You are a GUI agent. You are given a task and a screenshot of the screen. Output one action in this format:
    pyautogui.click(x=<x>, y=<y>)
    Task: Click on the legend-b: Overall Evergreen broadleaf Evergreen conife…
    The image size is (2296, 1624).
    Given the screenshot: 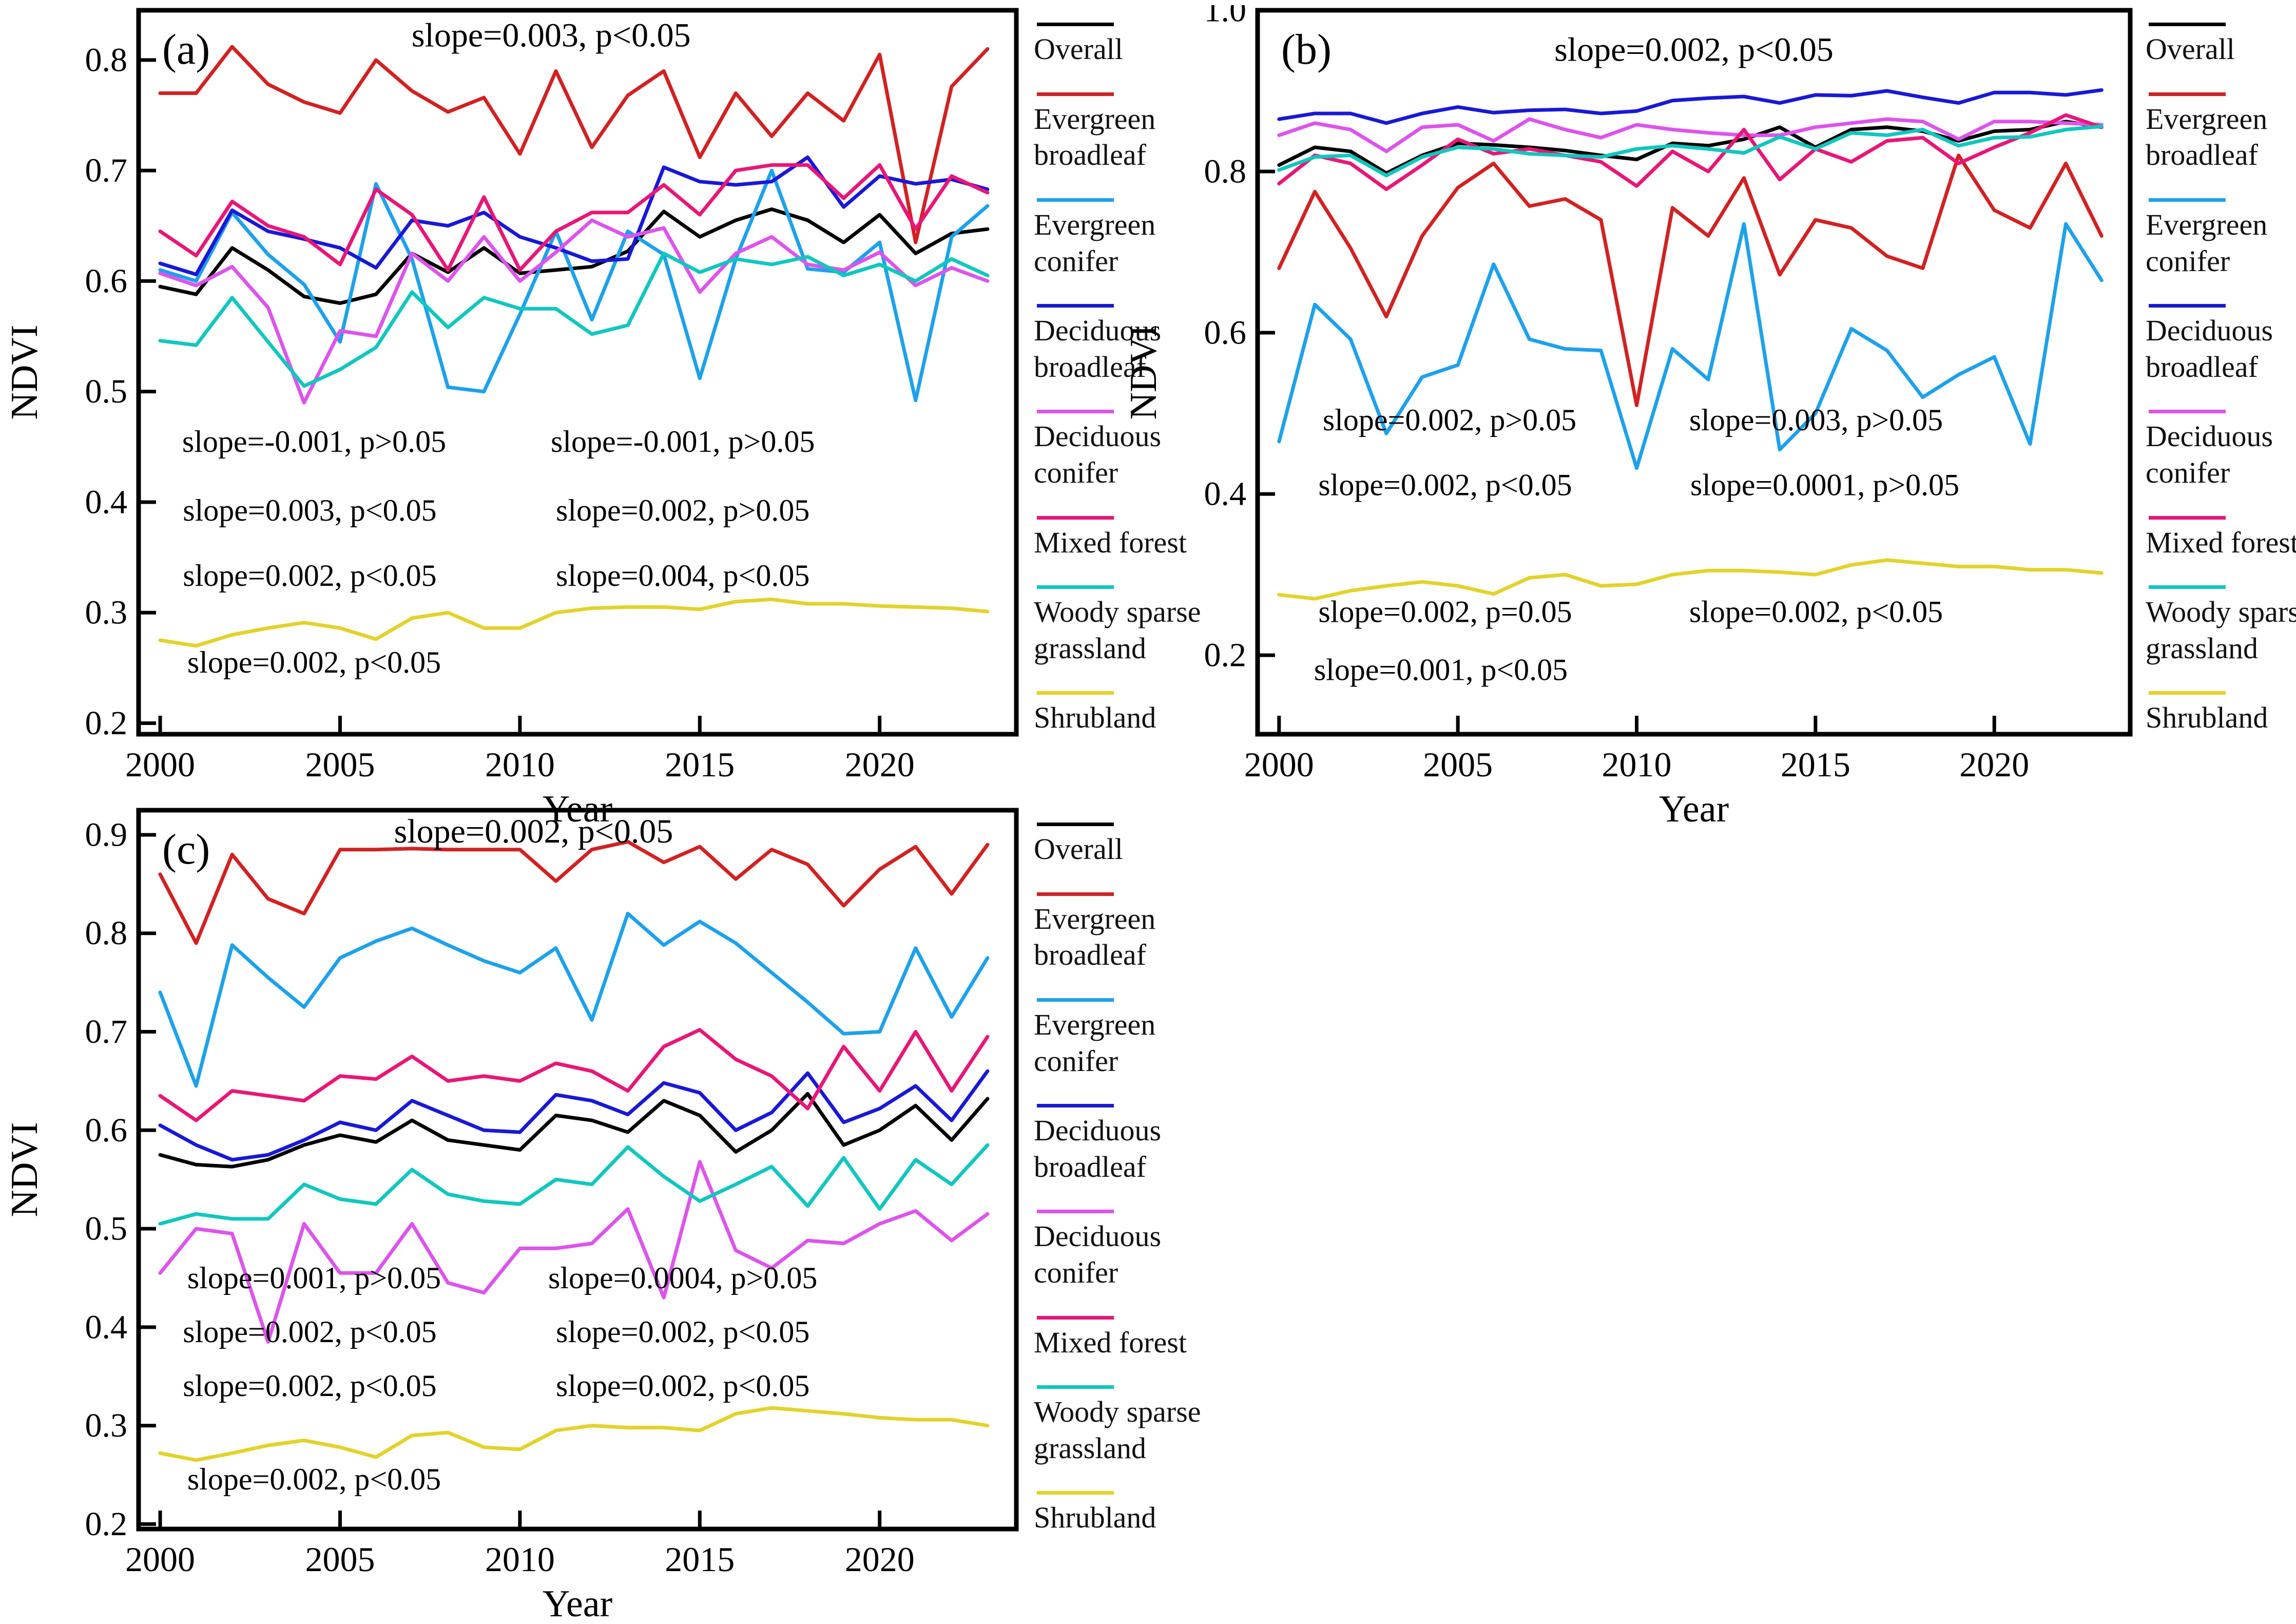 What is the action you would take?
    pyautogui.click(x=2221, y=380)
    